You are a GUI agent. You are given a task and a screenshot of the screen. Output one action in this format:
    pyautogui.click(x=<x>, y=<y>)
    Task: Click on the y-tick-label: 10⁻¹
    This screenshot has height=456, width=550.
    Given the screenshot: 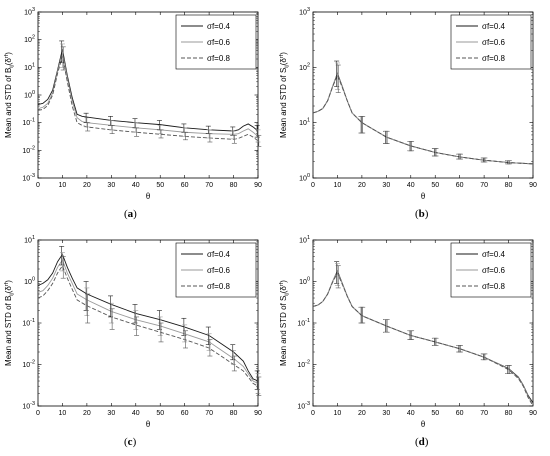 What is the action you would take?
    pyautogui.click(x=303, y=323)
    